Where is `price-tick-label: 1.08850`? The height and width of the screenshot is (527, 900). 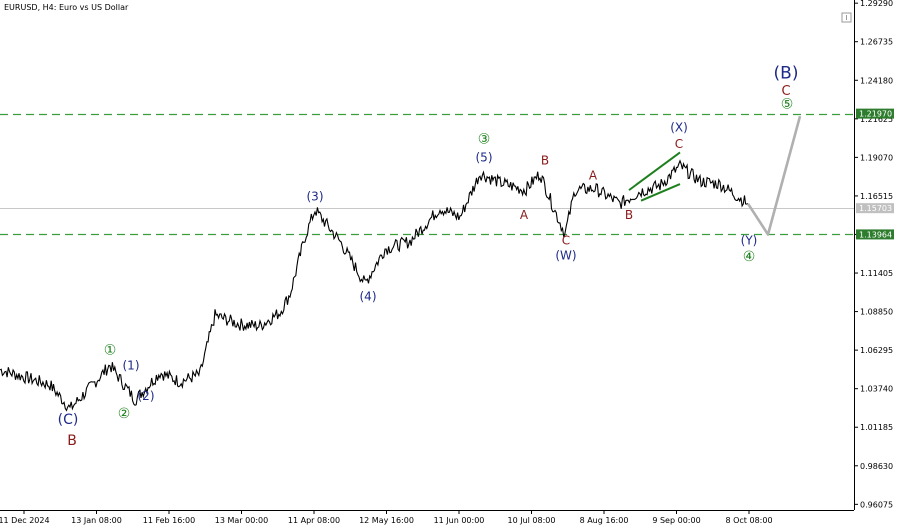
price-tick-label: 1.08850 is located at coordinates (876, 312).